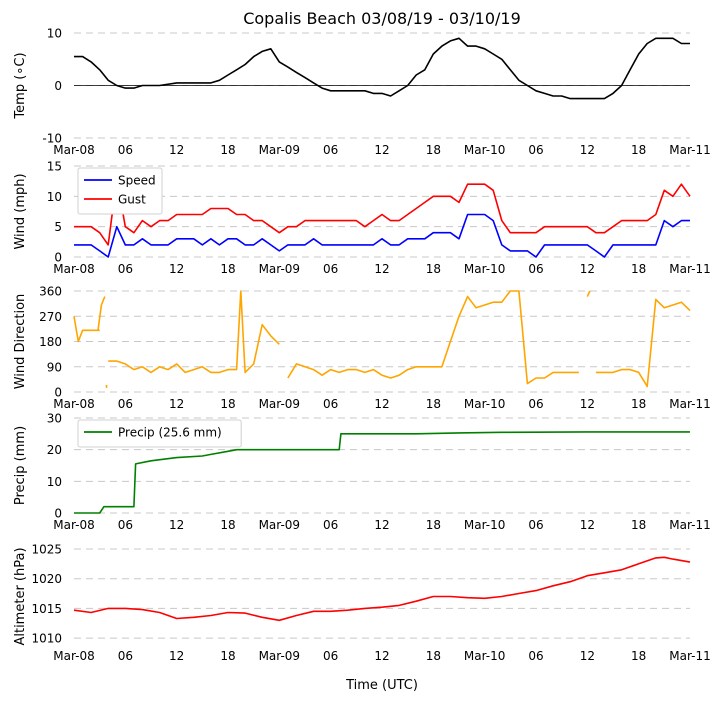  What do you see at coordinates (54, 167) in the screenshot?
I see `y-tick-label: 15` at bounding box center [54, 167].